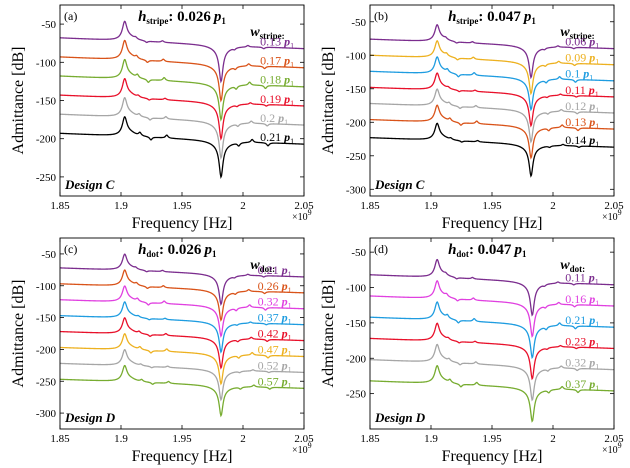 The image size is (630, 468). What do you see at coordinates (575, 122) in the screenshot?
I see `series-label-value: 0.13` at bounding box center [575, 122].